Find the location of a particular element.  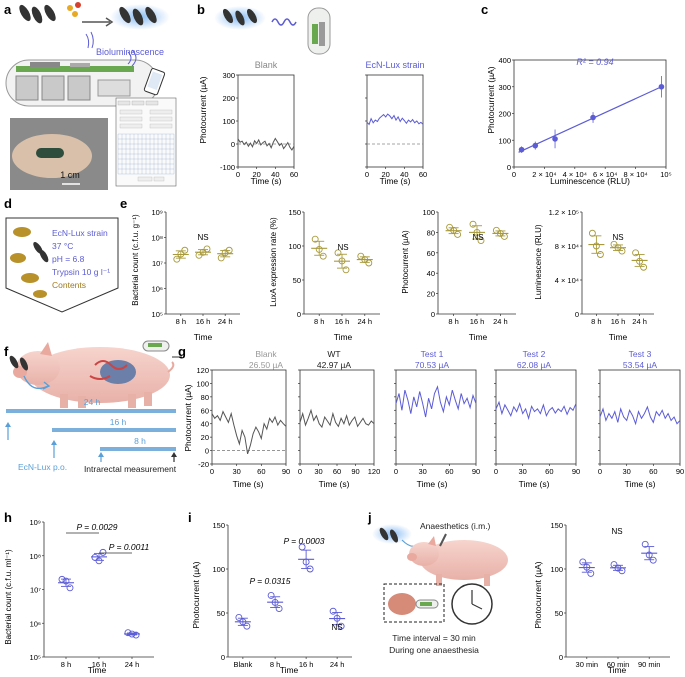

panel-g-xlabel-4: Time (s) is located at coordinates (534, 484).